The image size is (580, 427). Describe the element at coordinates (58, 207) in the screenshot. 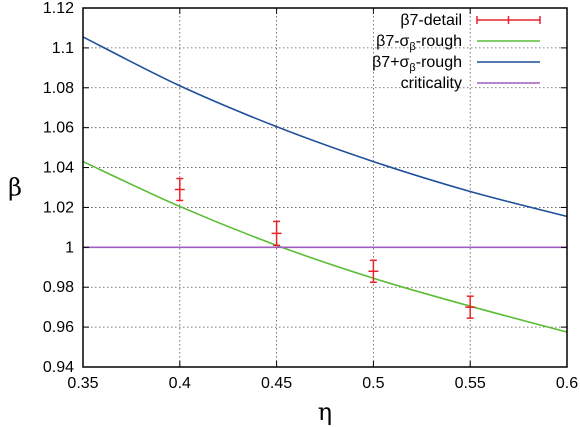

I see `y-tick-label: 1.02` at that location.